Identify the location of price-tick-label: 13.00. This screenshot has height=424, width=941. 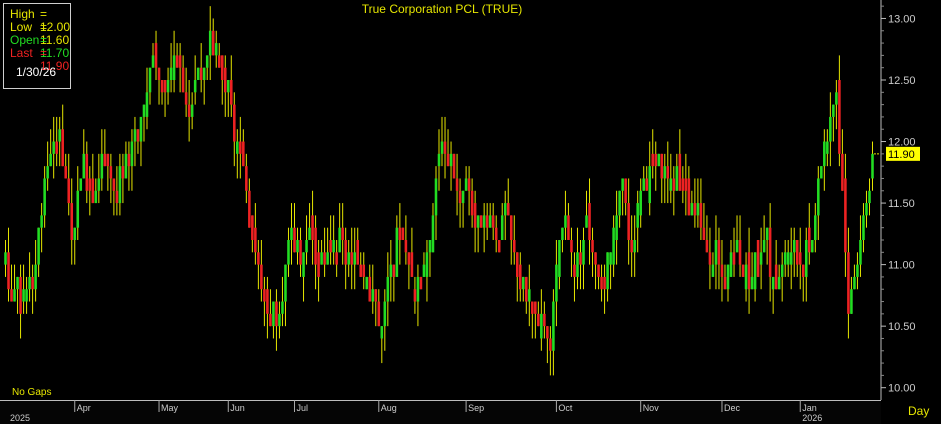
(902, 19).